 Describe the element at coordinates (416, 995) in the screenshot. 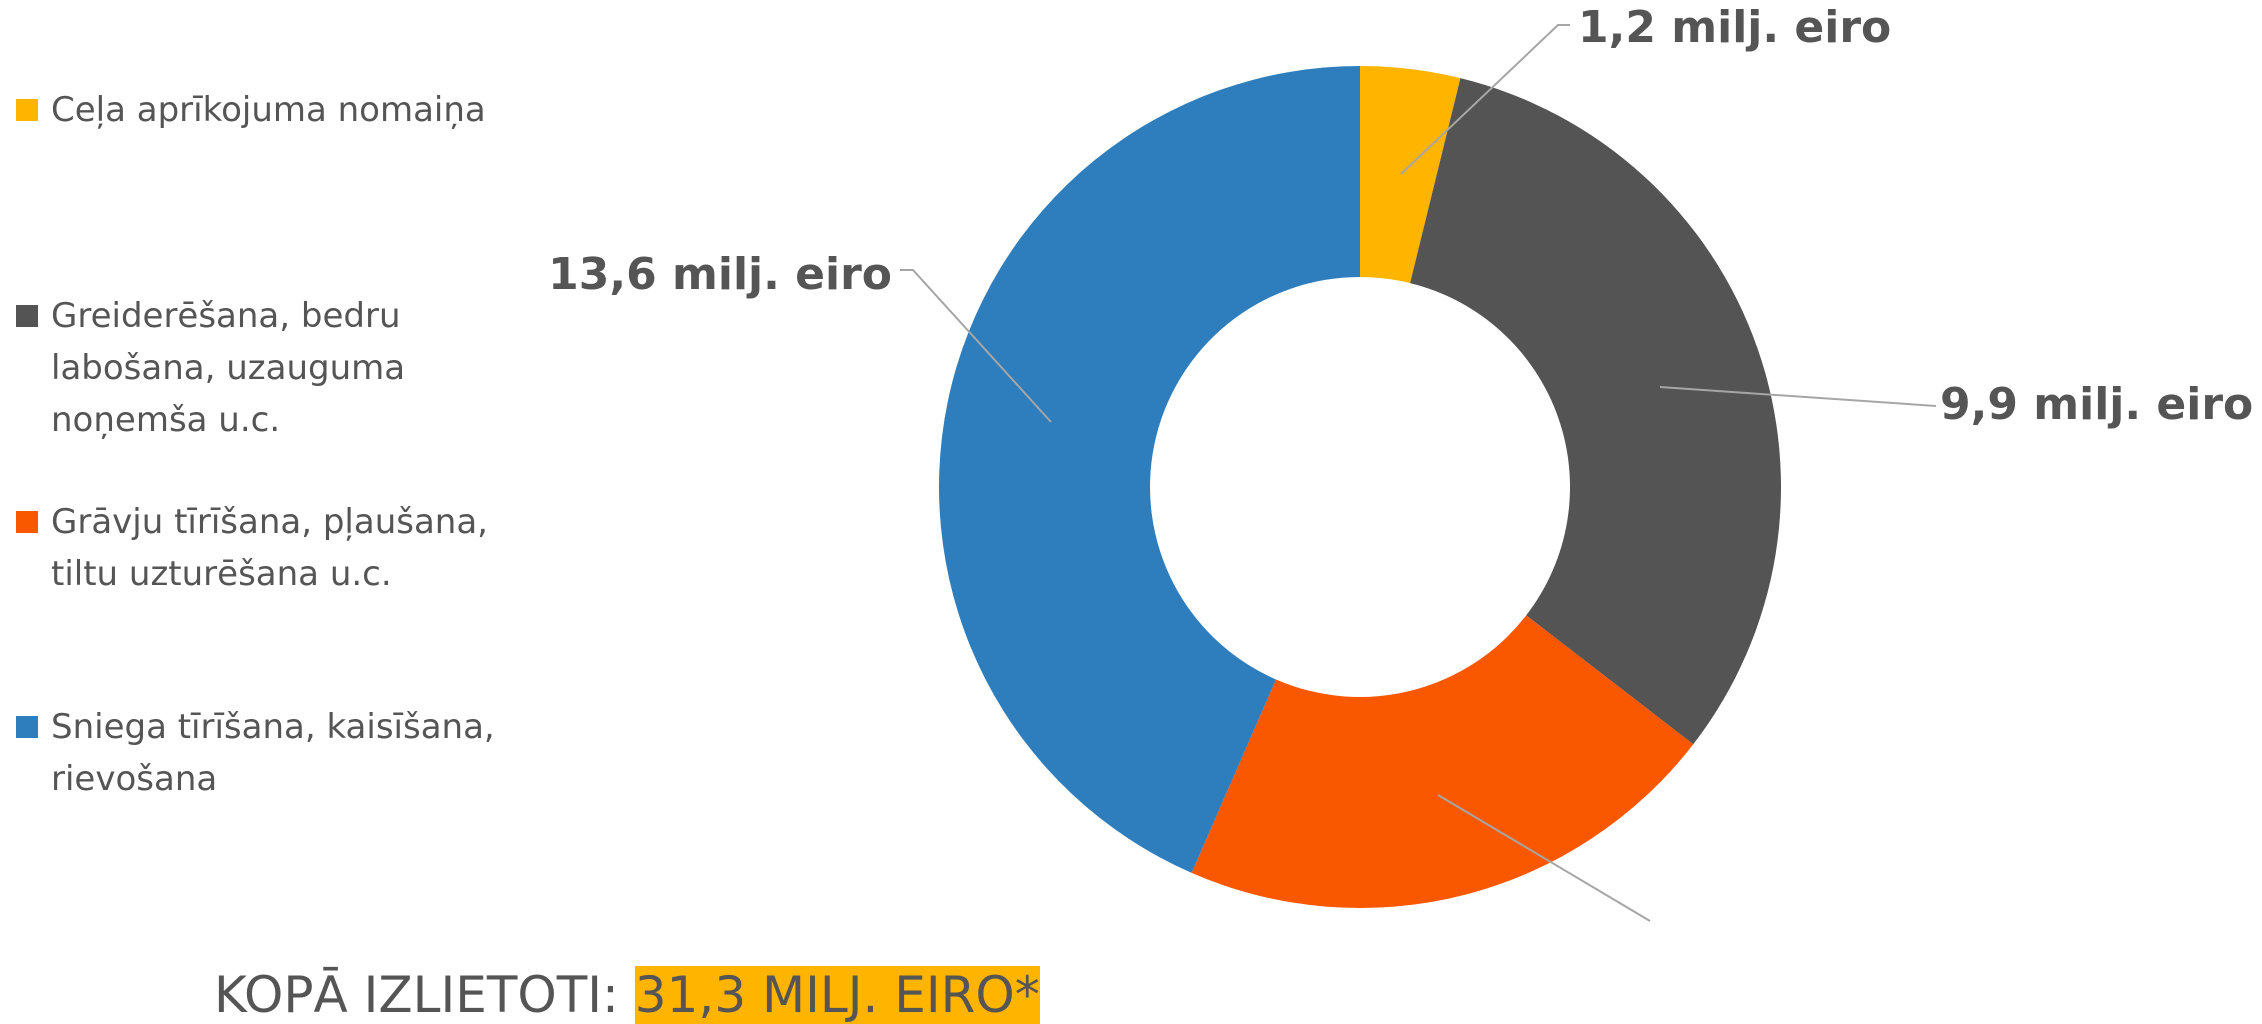

I see `total-label: KOPĀ IZLIETOTI:` at that location.